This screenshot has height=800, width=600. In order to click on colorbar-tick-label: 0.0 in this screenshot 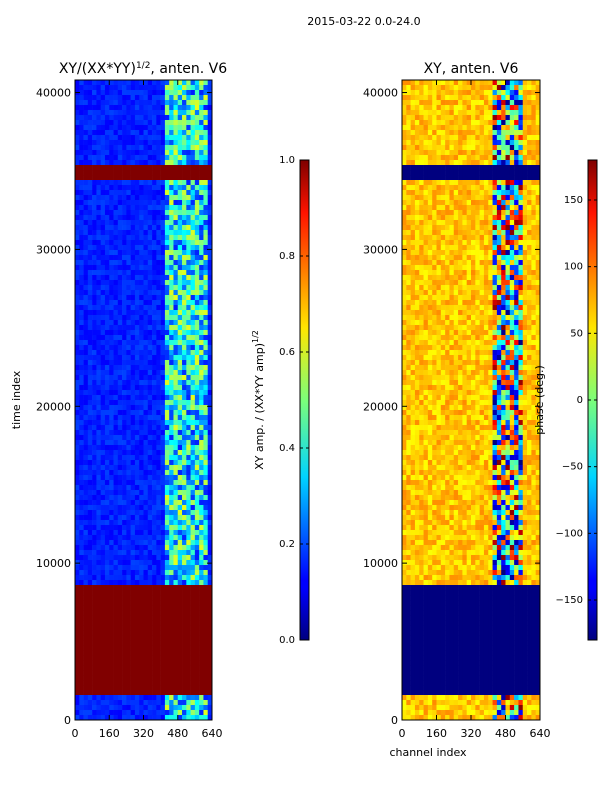, I will do `click(287, 640)`.